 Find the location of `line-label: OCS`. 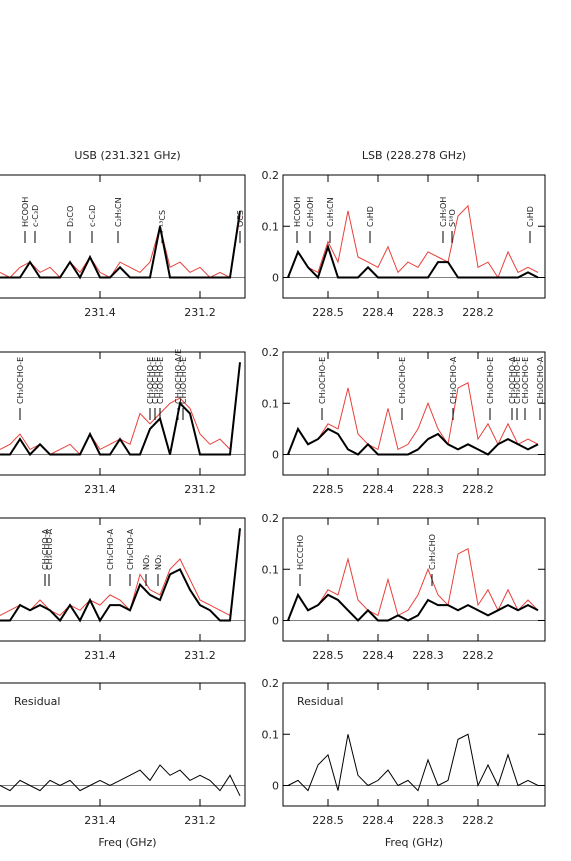

line-label: OCS is located at coordinates (240, 218).